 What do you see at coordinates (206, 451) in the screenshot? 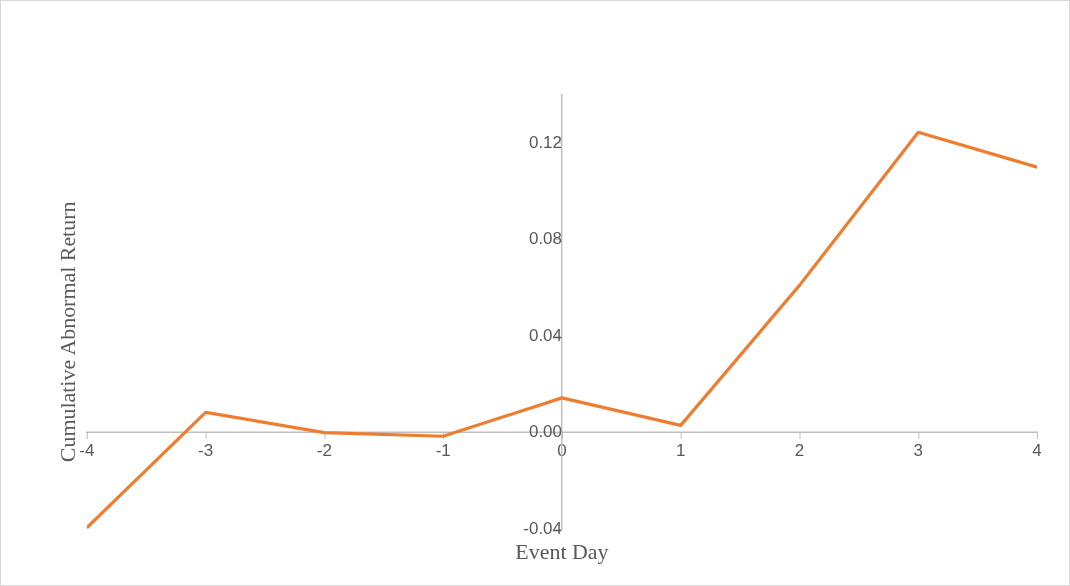
I see `x-tick-label: -3` at bounding box center [206, 451].